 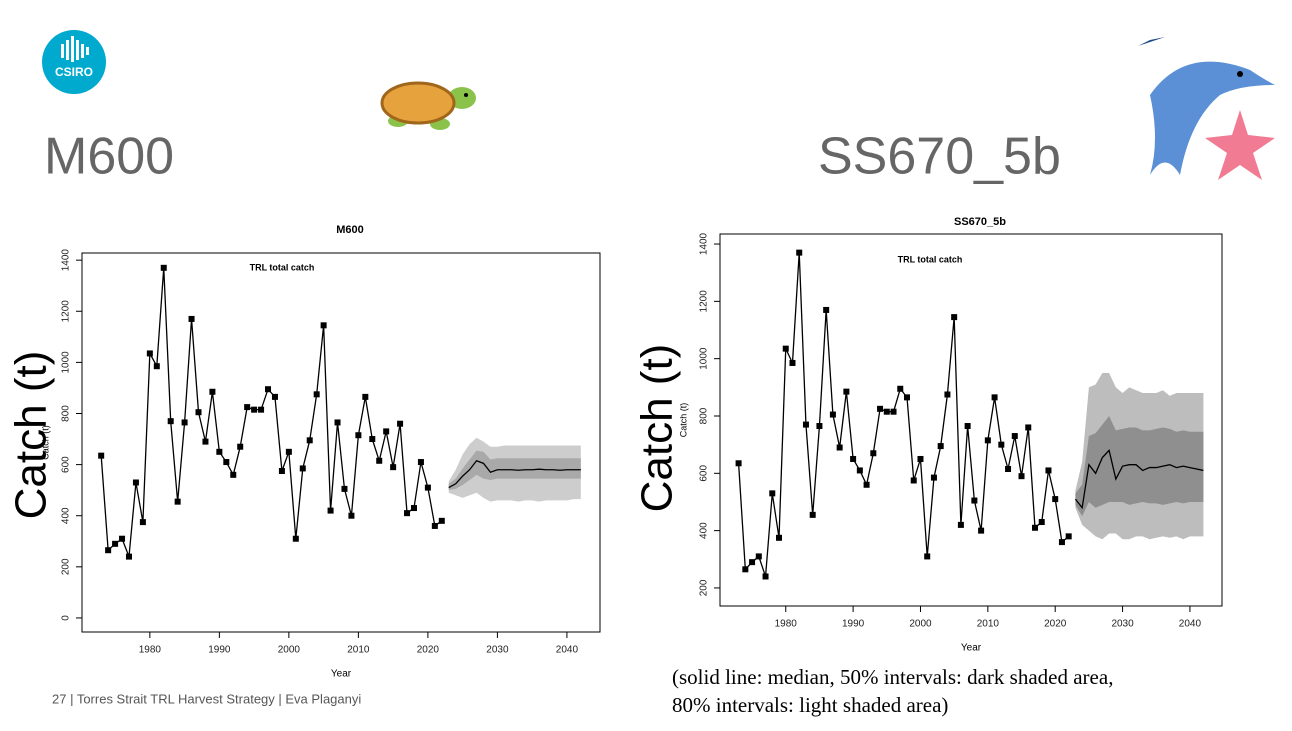 What do you see at coordinates (358, 650) in the screenshot?
I see `x-tick-label: 2010` at bounding box center [358, 650].